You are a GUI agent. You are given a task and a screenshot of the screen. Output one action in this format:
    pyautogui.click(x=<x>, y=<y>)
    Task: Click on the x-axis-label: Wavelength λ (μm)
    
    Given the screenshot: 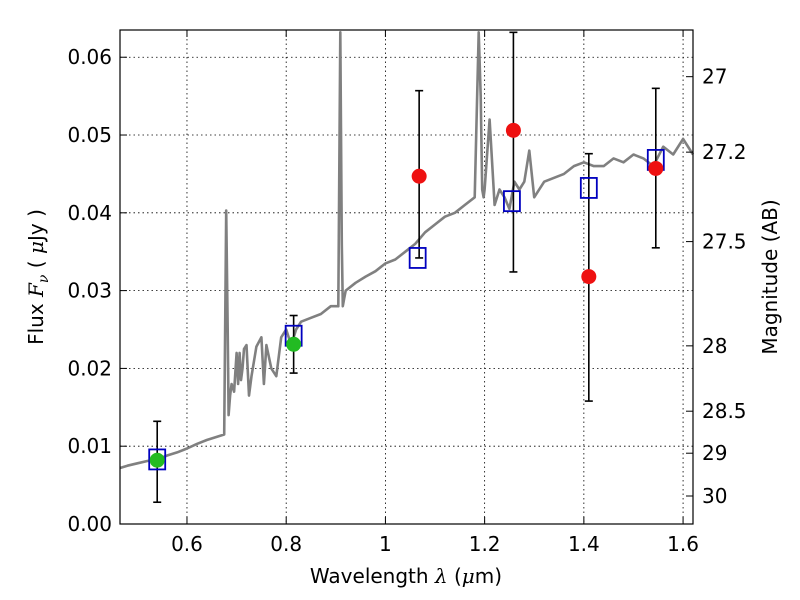 What is the action you would take?
    pyautogui.click(x=406, y=576)
    